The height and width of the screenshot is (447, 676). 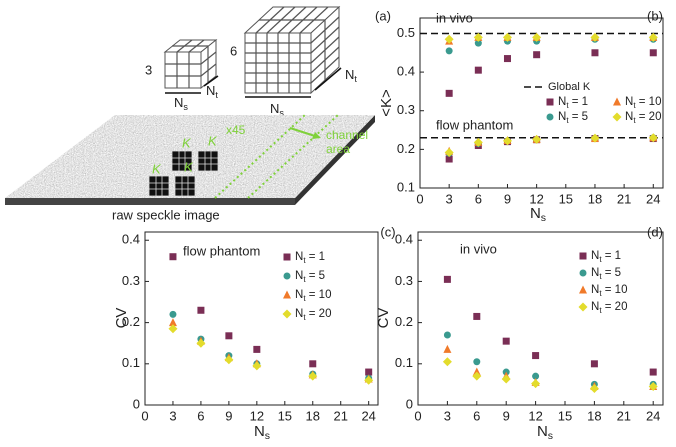 What do you see at coordinates (406, 32) in the screenshot?
I see `y-tick-label: 0.5` at bounding box center [406, 32].